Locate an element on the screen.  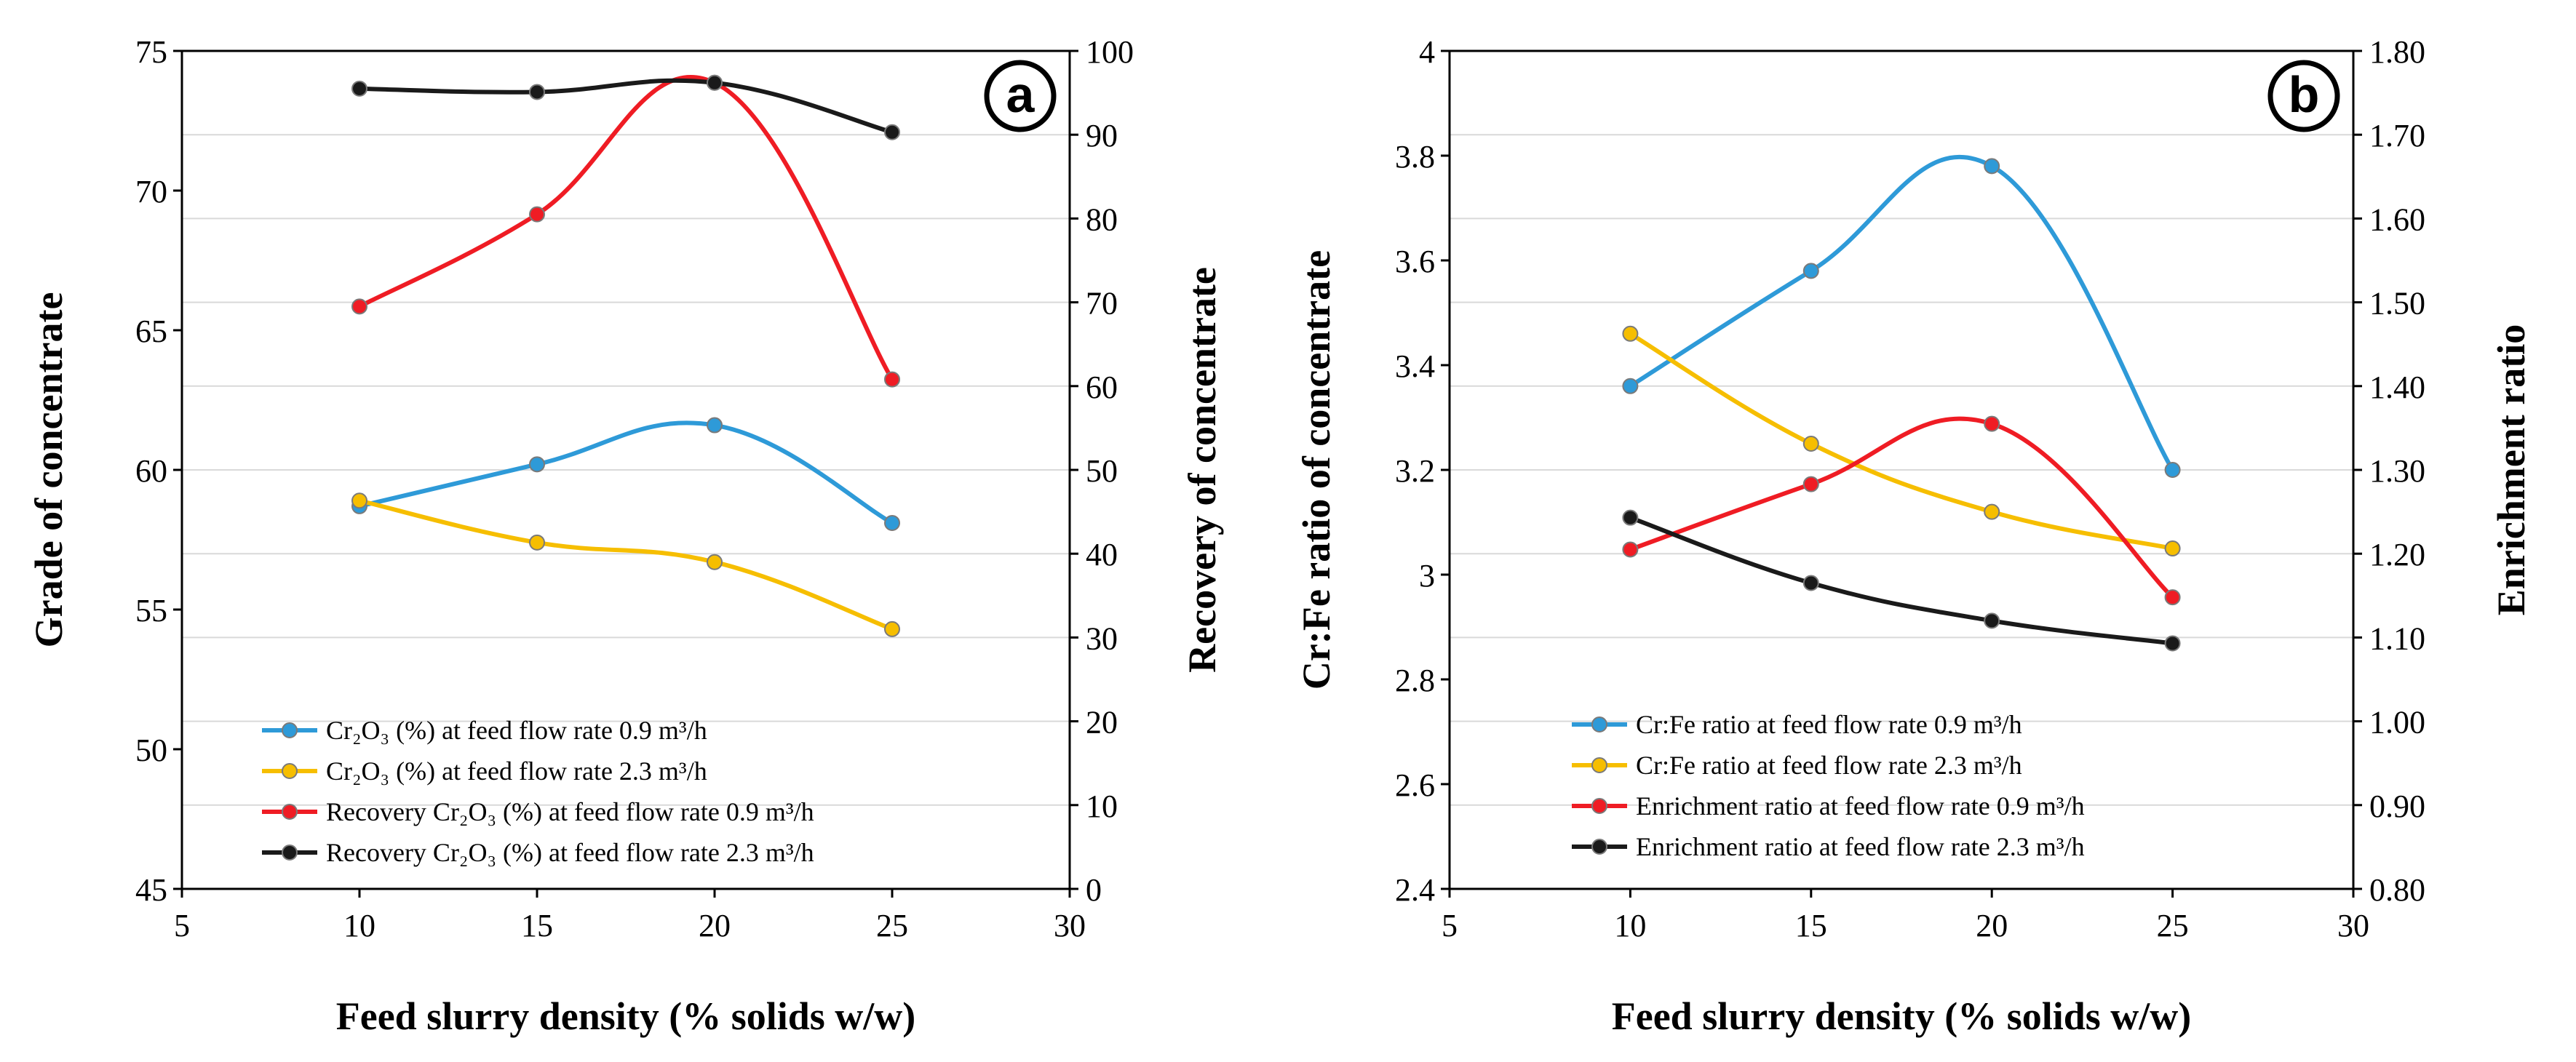
y2-axis-title: Recovery of concentrate is located at coordinates (1202, 470).